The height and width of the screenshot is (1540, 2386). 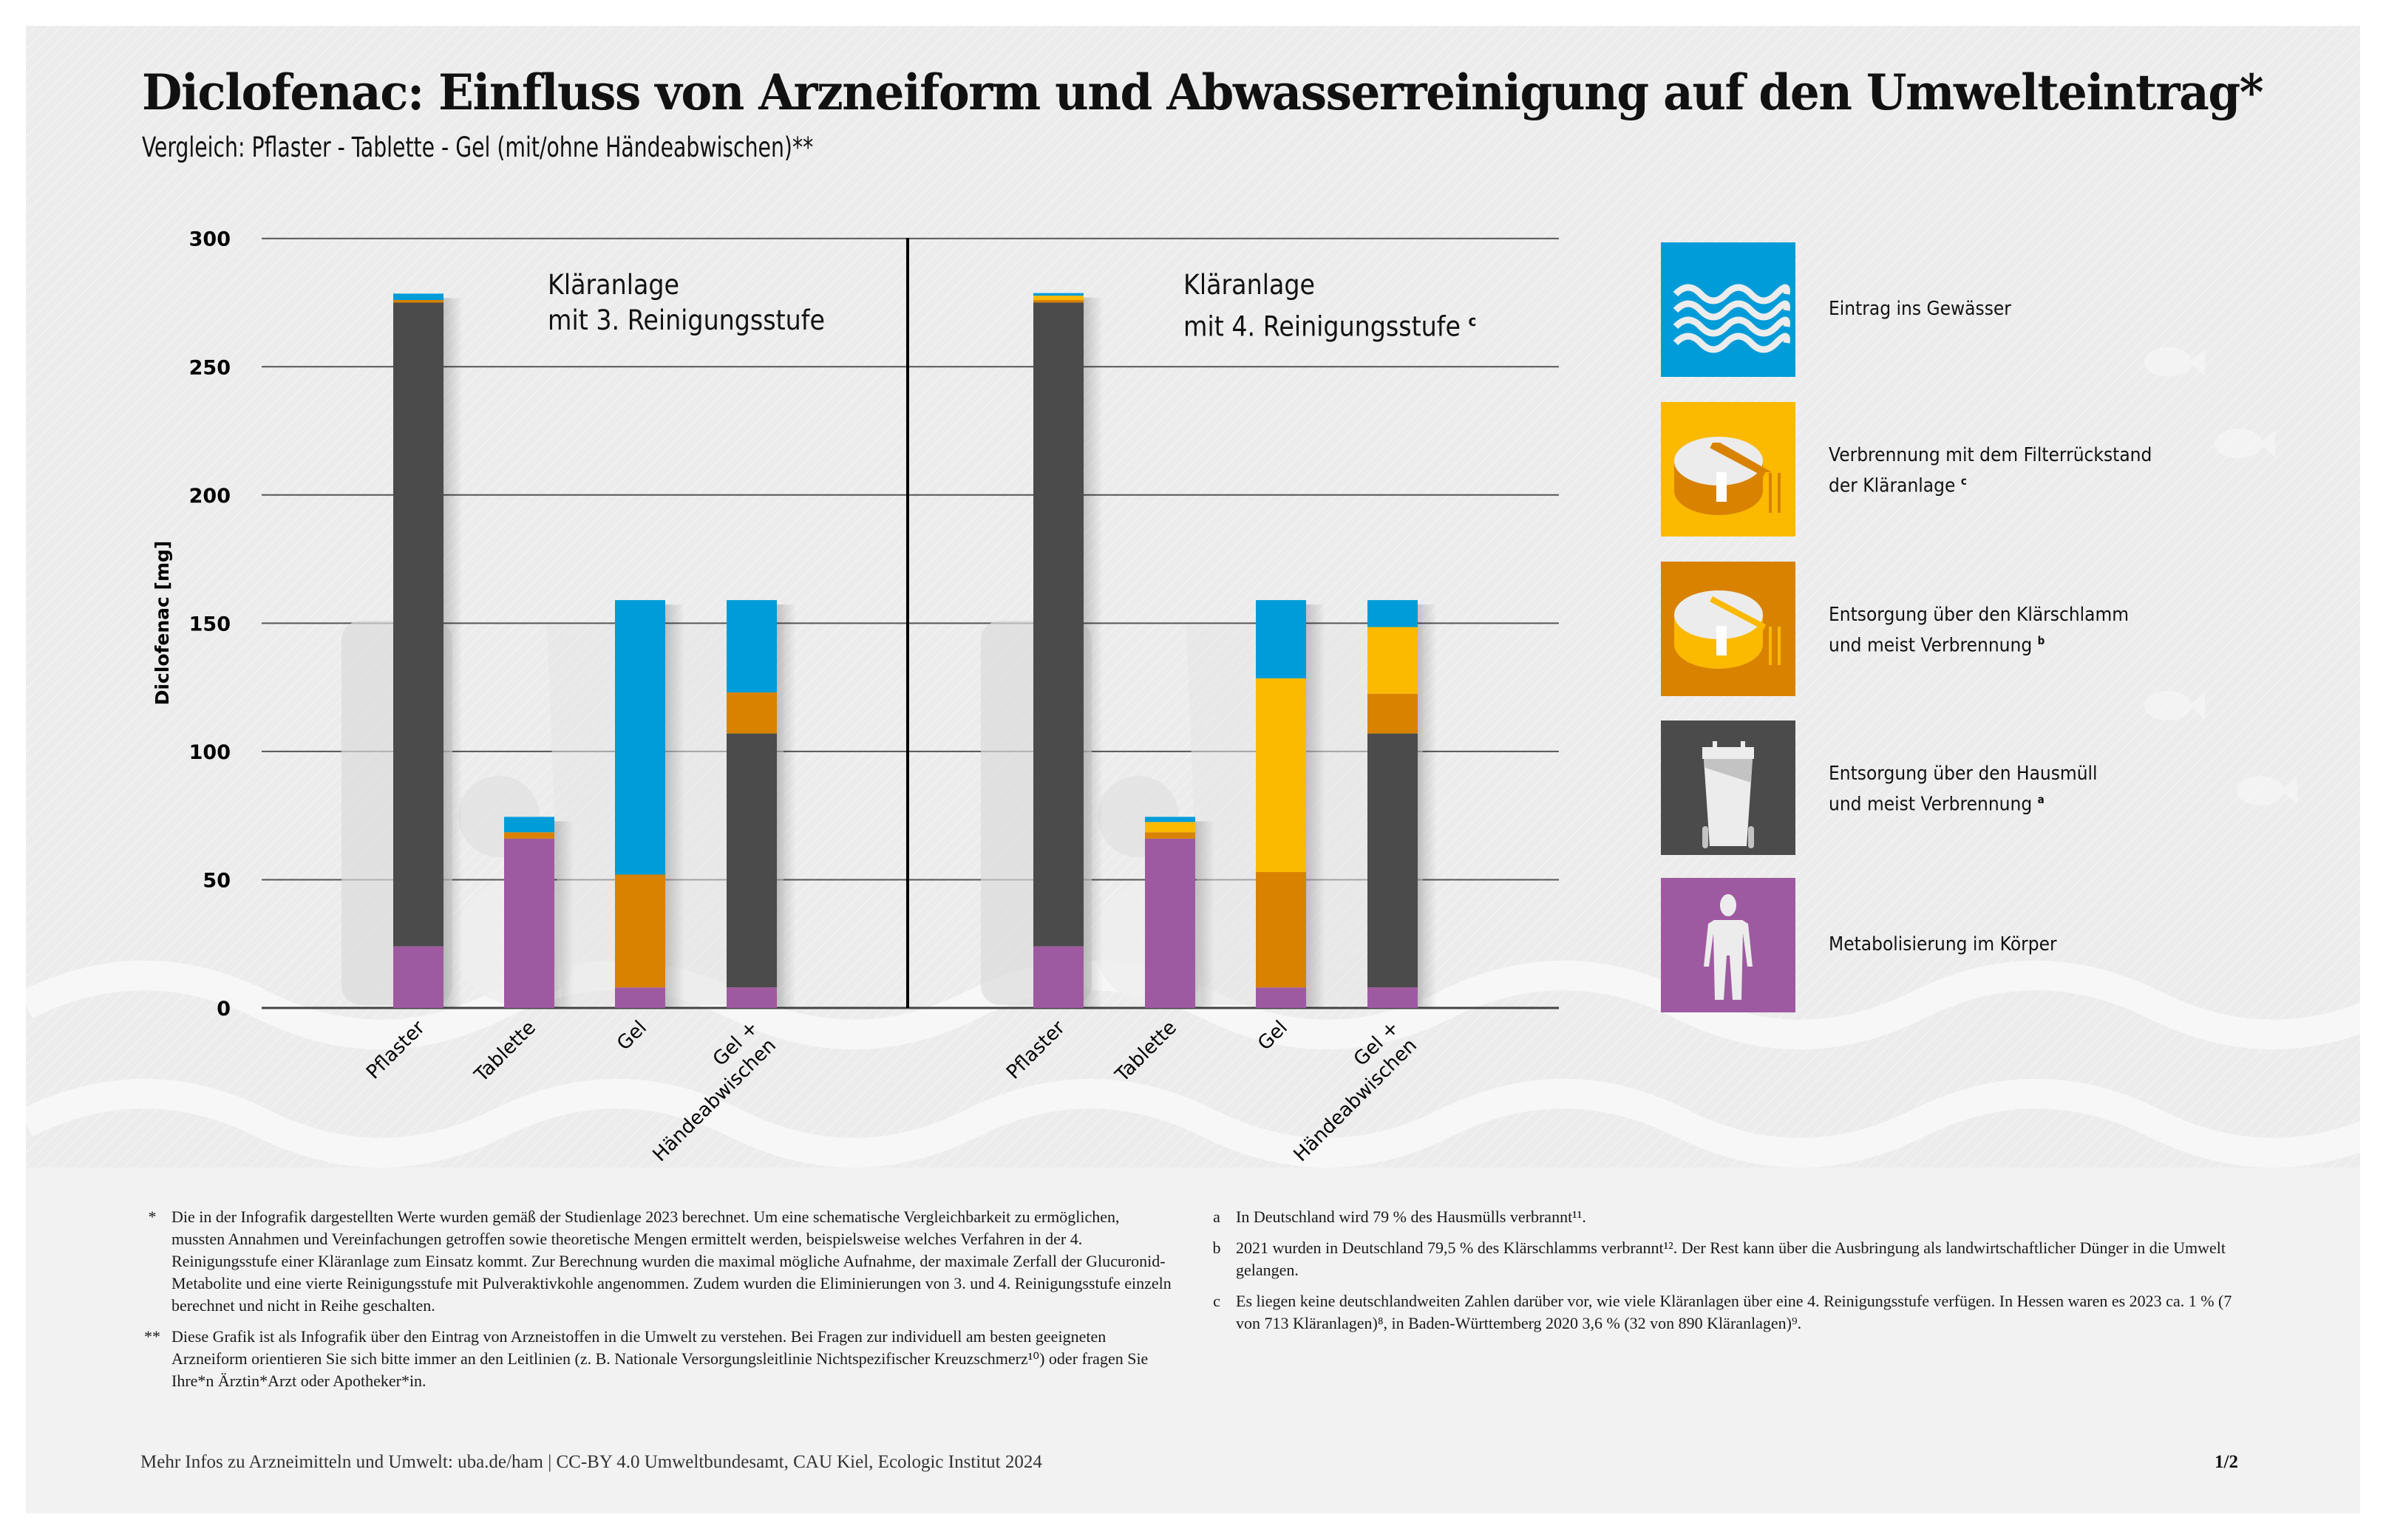 I want to click on footnote-mark: *, so click(x=153, y=1216).